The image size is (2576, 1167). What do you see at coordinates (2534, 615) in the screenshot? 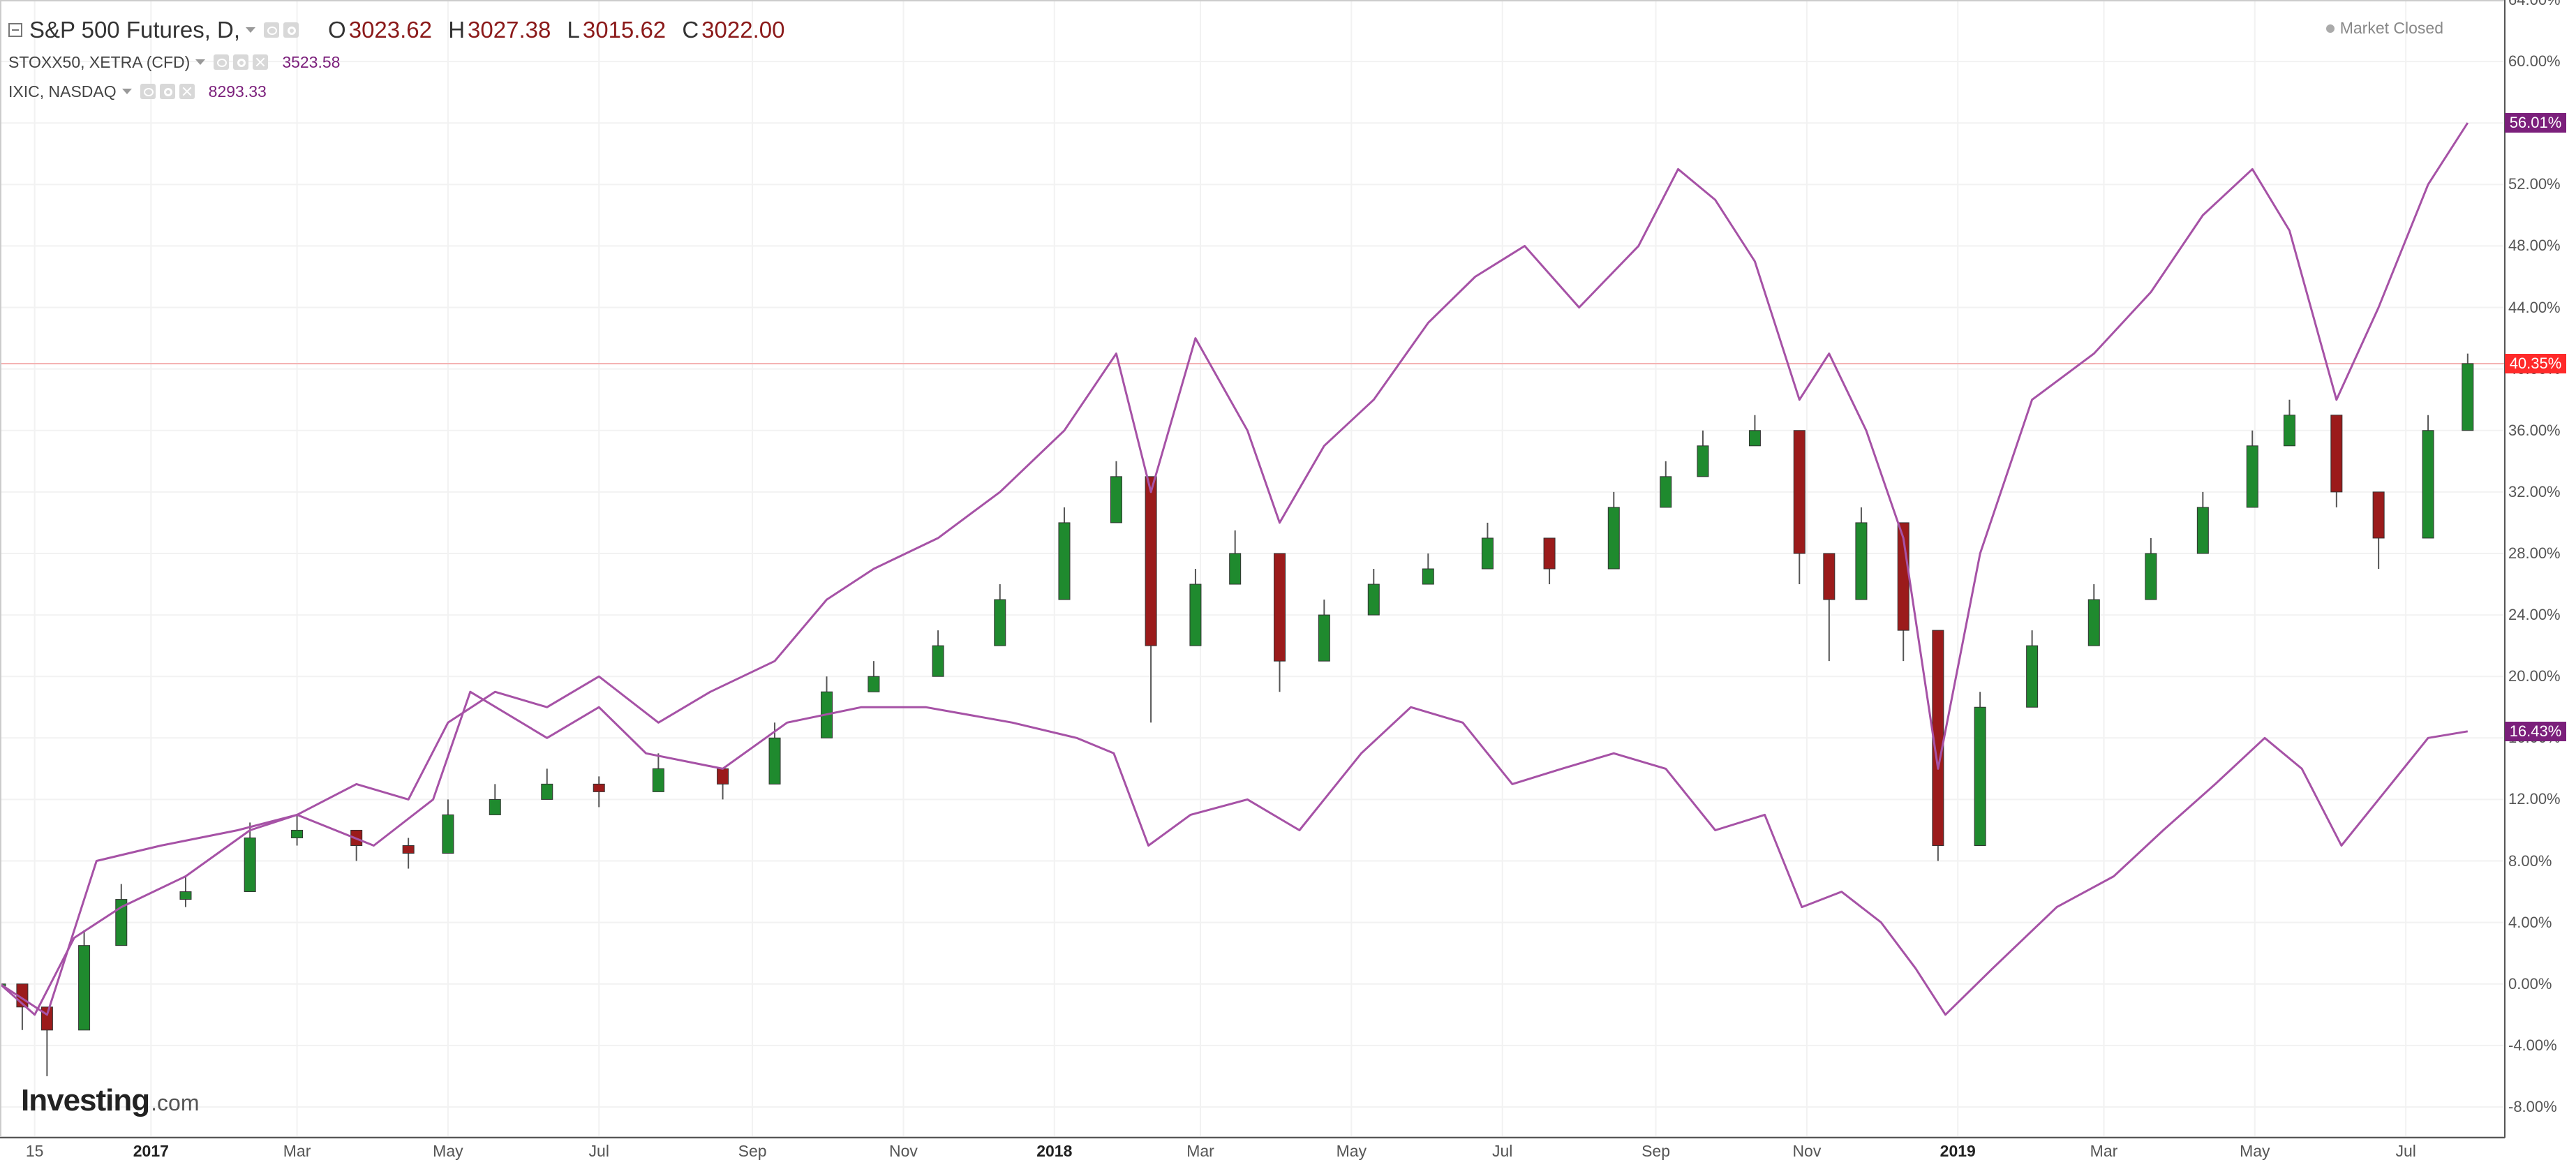
I see `y-tick-label: 24.00%` at bounding box center [2534, 615].